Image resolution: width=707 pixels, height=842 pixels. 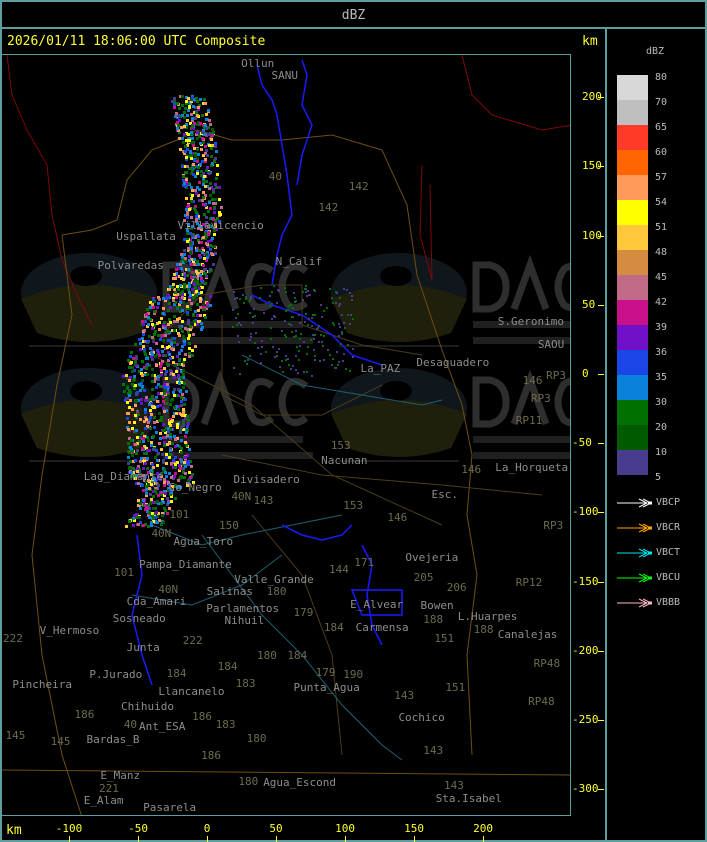 What do you see at coordinates (120, 776) in the screenshot?
I see `place-label: E_Manz` at bounding box center [120, 776].